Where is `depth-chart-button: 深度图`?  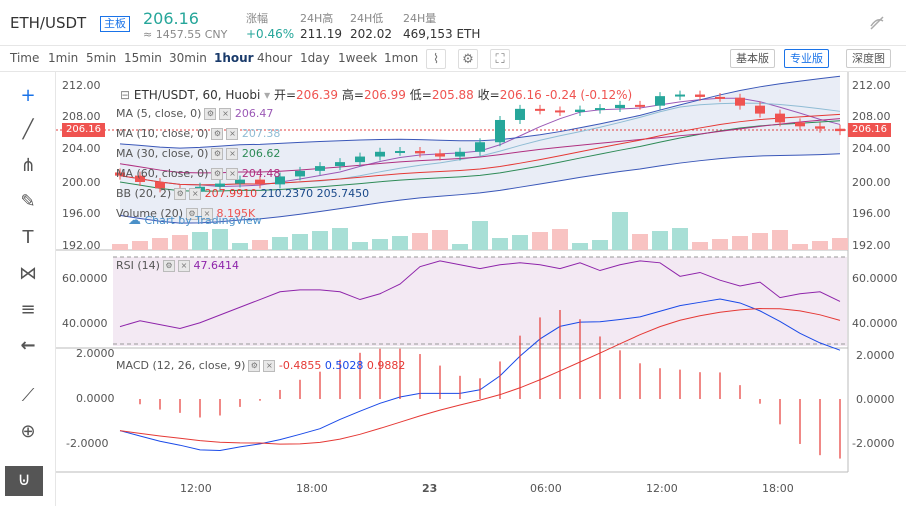 depth-chart-button: 深度图 is located at coordinates (868, 58).